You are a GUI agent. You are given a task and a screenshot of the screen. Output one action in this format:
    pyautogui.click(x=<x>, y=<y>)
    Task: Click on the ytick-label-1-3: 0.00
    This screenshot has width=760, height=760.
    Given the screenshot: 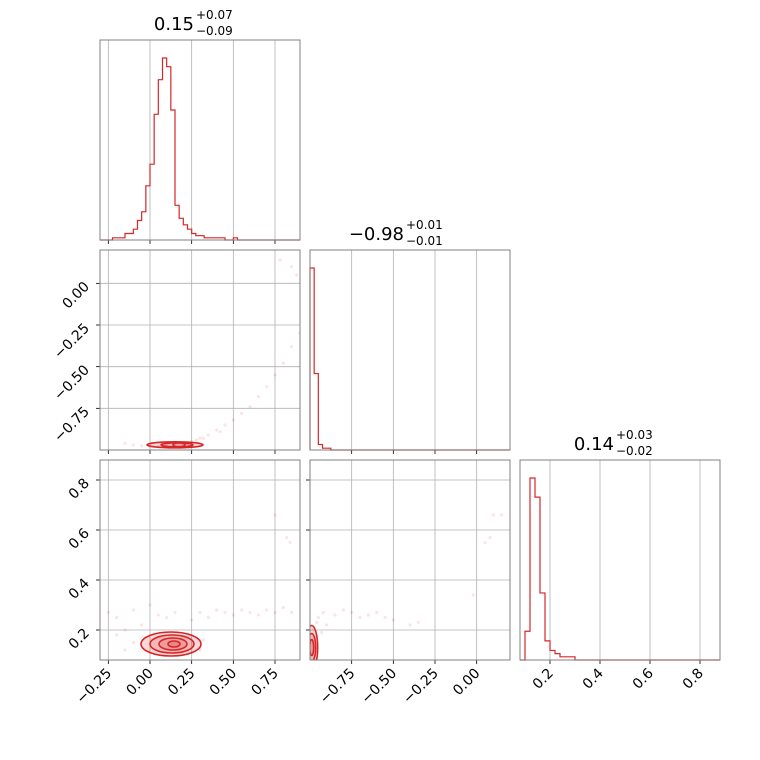 What is the action you would take?
    pyautogui.click(x=75, y=295)
    